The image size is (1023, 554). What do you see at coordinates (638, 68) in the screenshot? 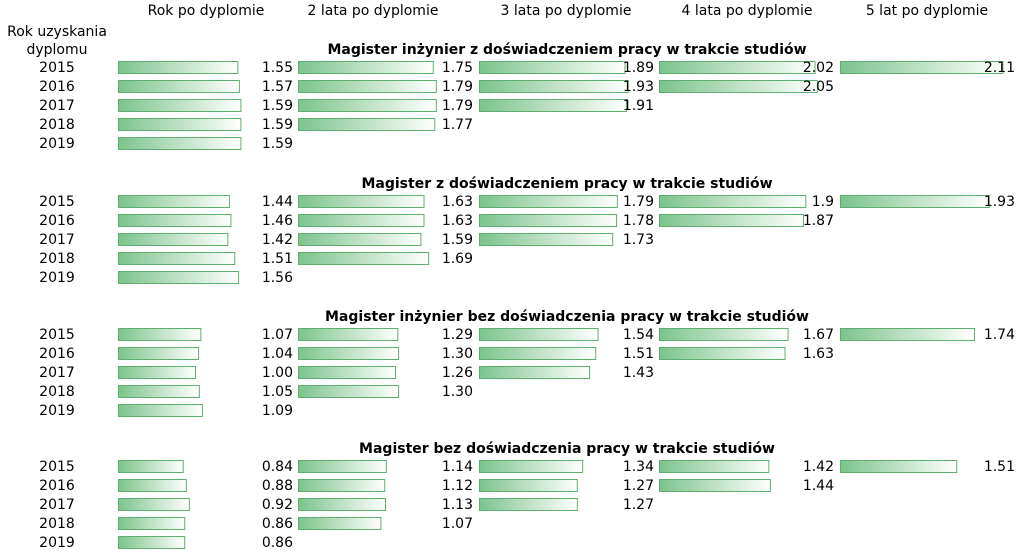
I see `value-label: 1.89` at bounding box center [638, 68].